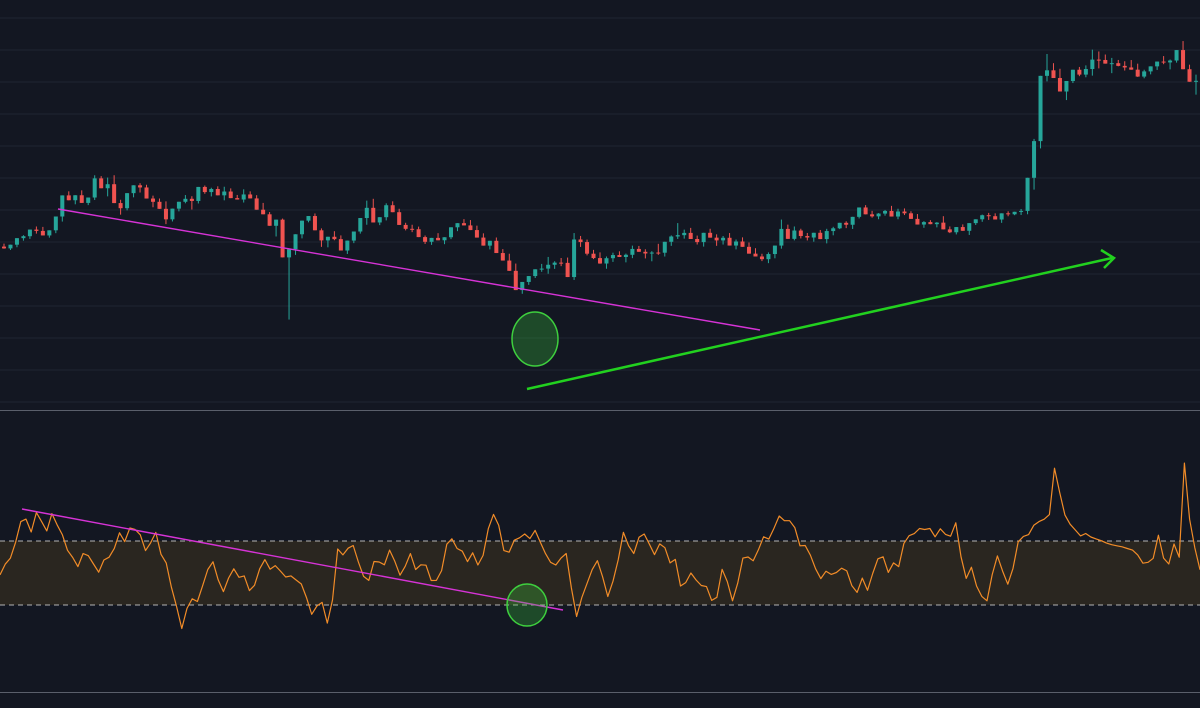 The width and height of the screenshot is (1200, 708). What do you see at coordinates (819, 323) in the screenshot?
I see `support-arrow-line` at bounding box center [819, 323].